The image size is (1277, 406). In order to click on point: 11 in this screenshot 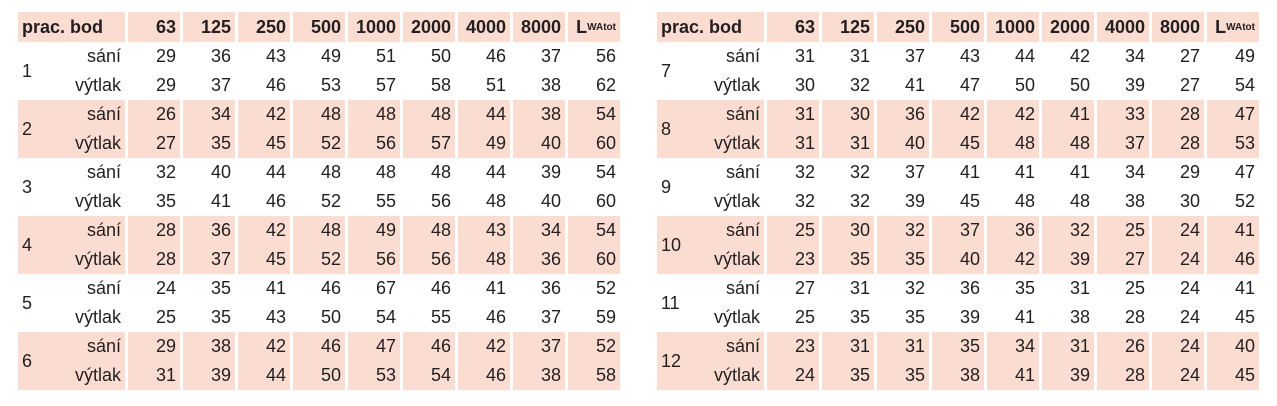, I will do `click(670, 302)`.